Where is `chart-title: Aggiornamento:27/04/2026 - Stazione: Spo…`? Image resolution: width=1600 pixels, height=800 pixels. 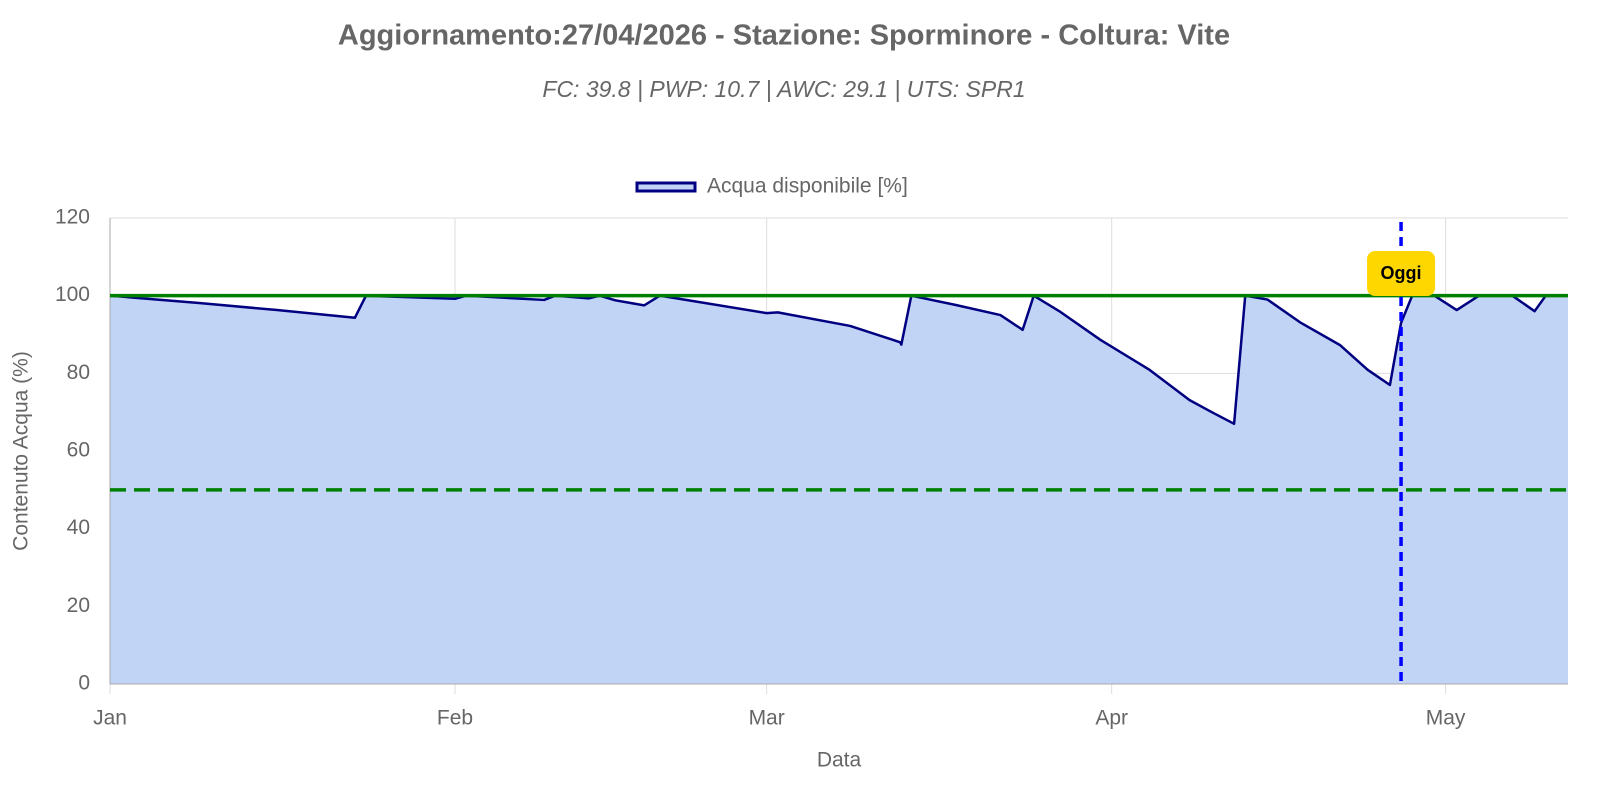
chart-title: Aggiornamento:27/04/2026 - Stazione: Spo… is located at coordinates (784, 36).